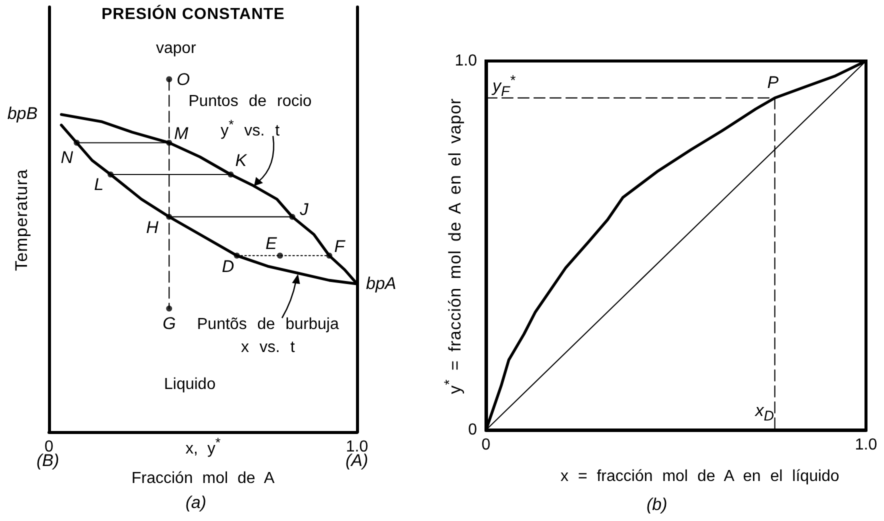  I want to click on annotation: J, so click(304, 210).